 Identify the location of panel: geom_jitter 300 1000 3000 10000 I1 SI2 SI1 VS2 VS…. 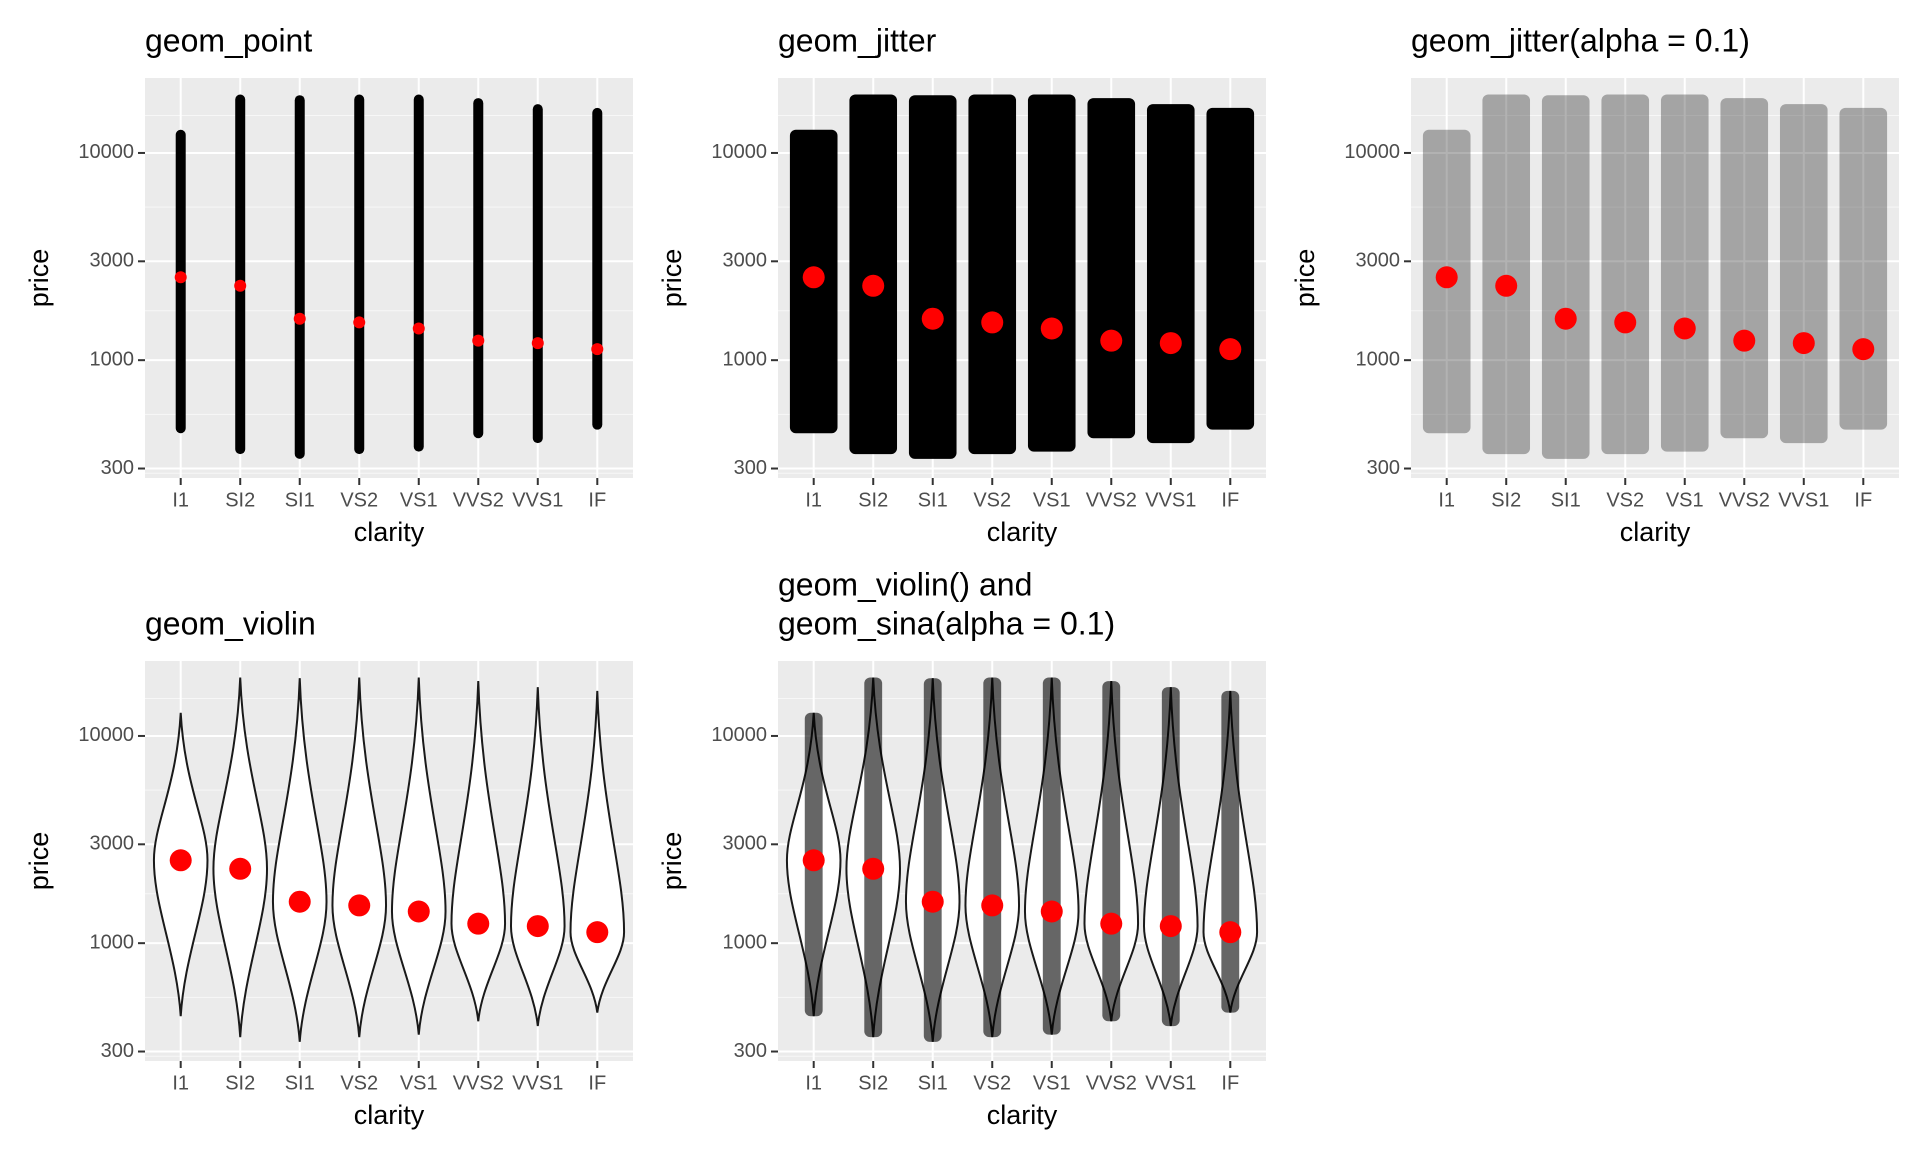
(961, 284).